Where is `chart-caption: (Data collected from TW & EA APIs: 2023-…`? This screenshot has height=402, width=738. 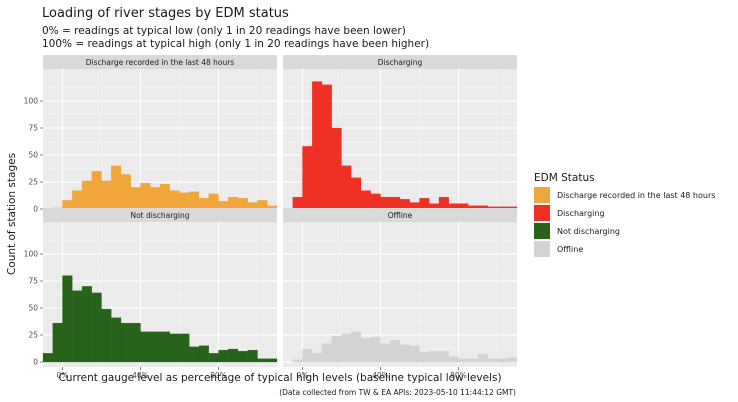
chart-caption: (Data collected from TW & EA APIs: 2023-… is located at coordinates (397, 392).